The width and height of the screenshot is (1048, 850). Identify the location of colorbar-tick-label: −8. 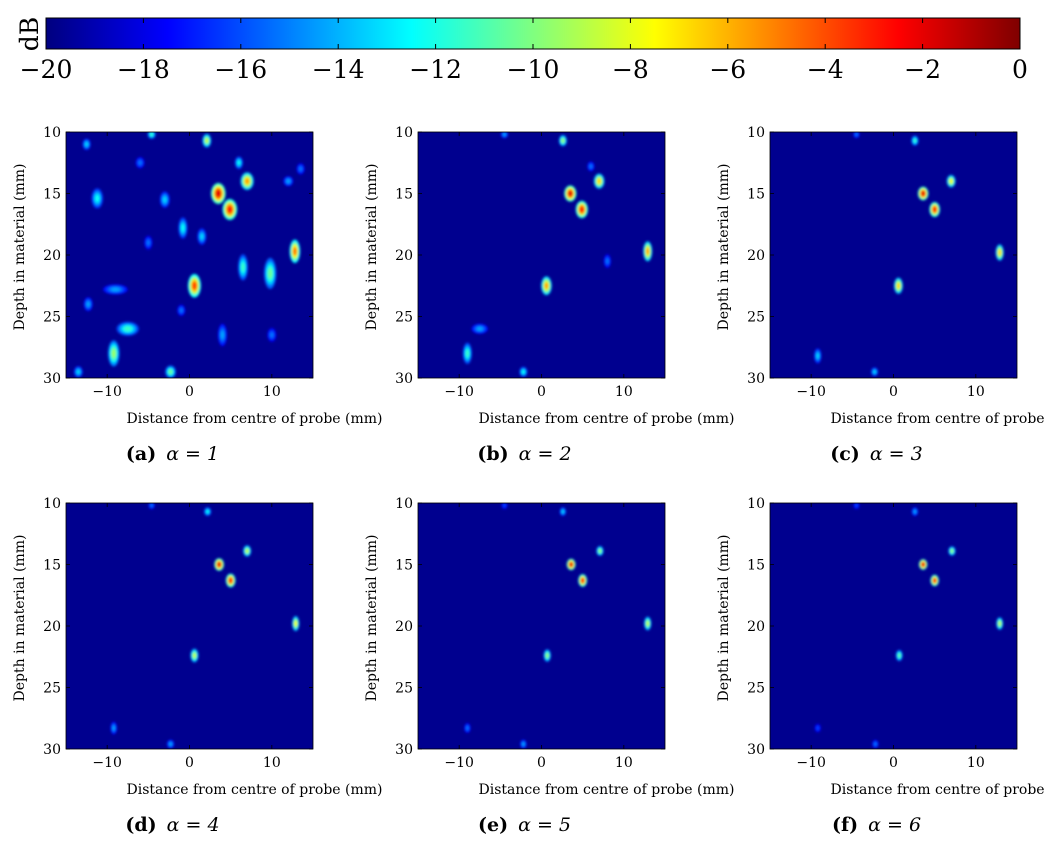
(630, 69).